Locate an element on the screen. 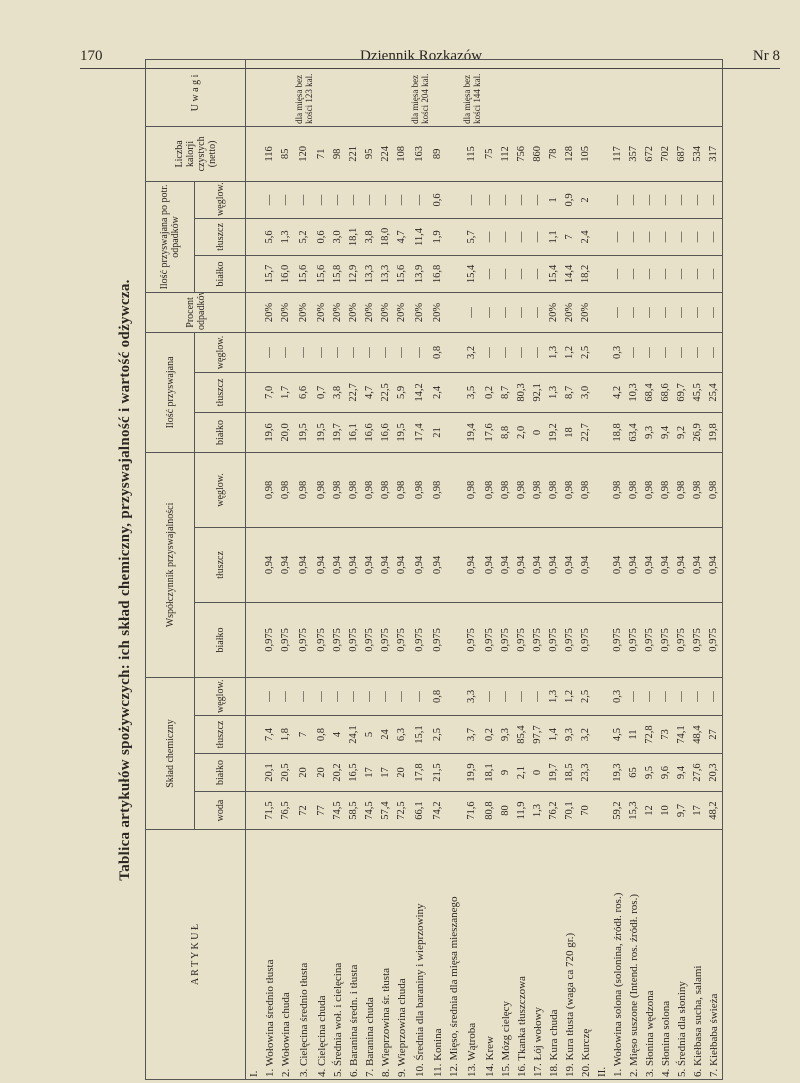  article-cell: 14. Krew is located at coordinates (490, 954).